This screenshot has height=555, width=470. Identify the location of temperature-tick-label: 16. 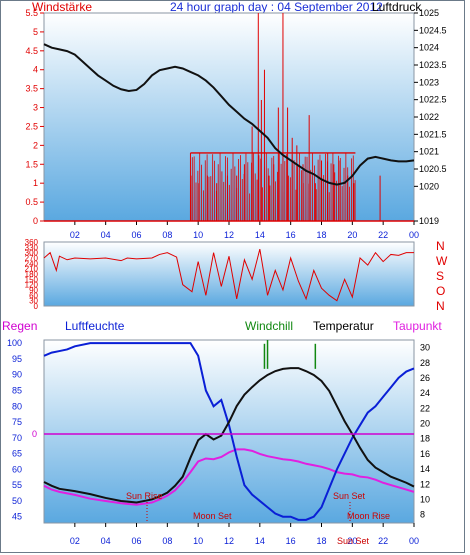
(425, 454).